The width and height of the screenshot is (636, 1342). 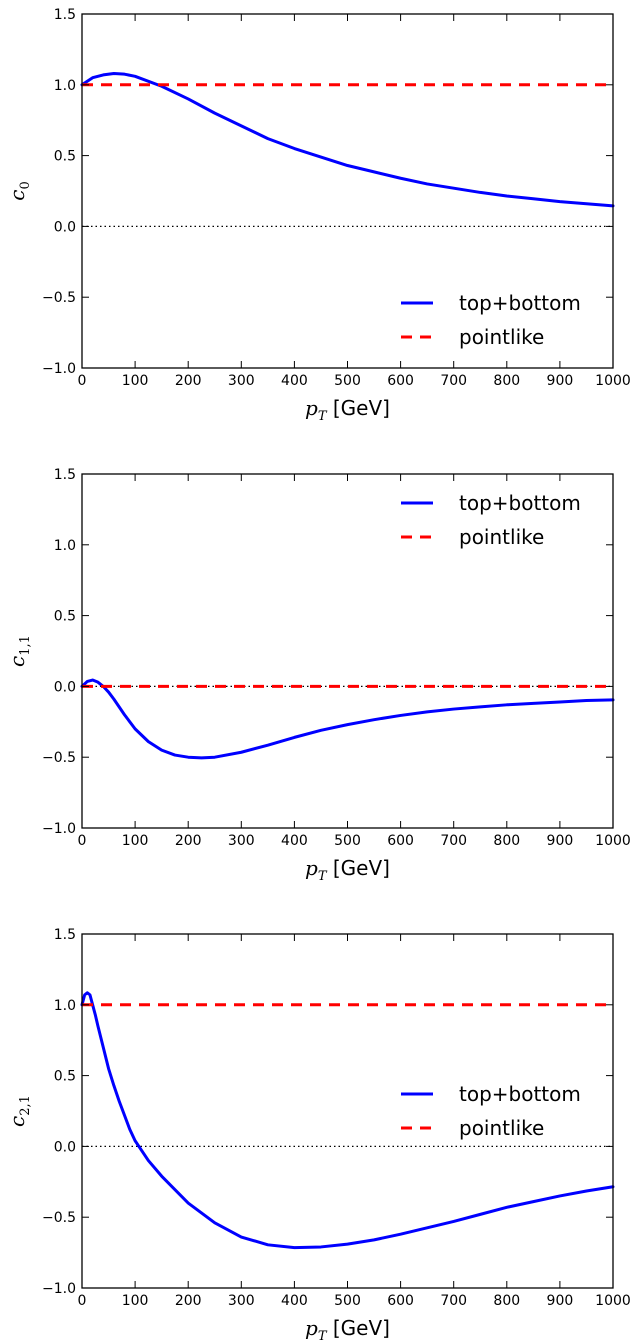 What do you see at coordinates (19, 651) in the screenshot?
I see `y-axis-label: c1,1` at bounding box center [19, 651].